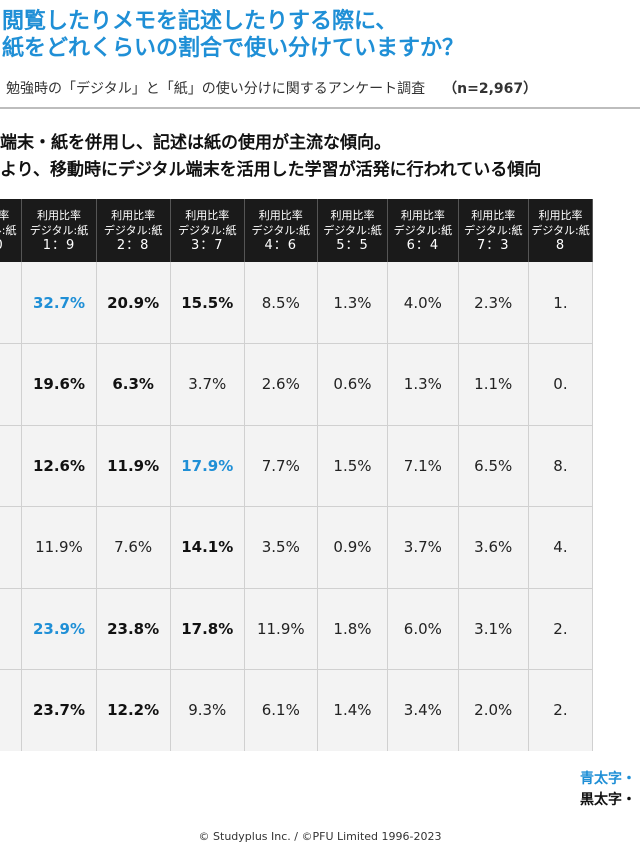 This screenshot has height=853, width=640. What do you see at coordinates (271, 88) in the screenshot?
I see `survey-subtitle: 勉強時の「デジタル」と「紙」の使い分けに関するアンケート調査 （n=2,967）` at bounding box center [271, 88].